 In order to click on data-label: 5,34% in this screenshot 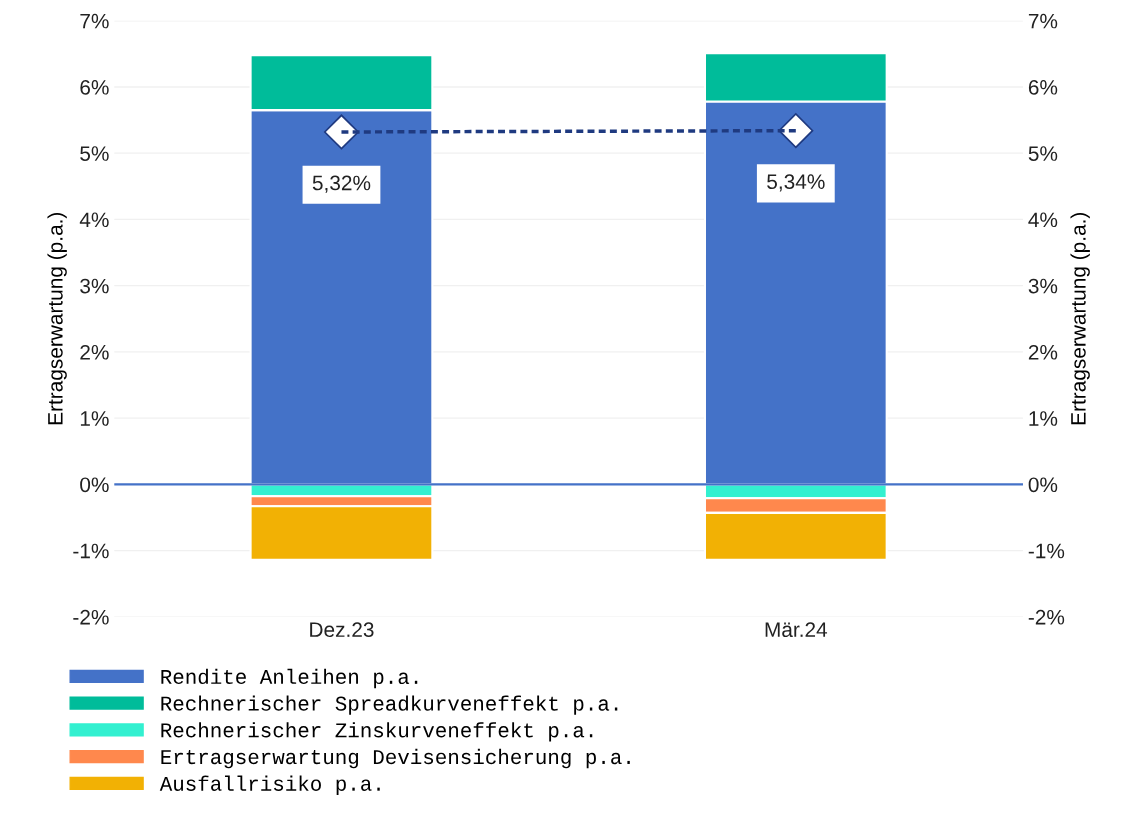, I will do `click(796, 183)`.